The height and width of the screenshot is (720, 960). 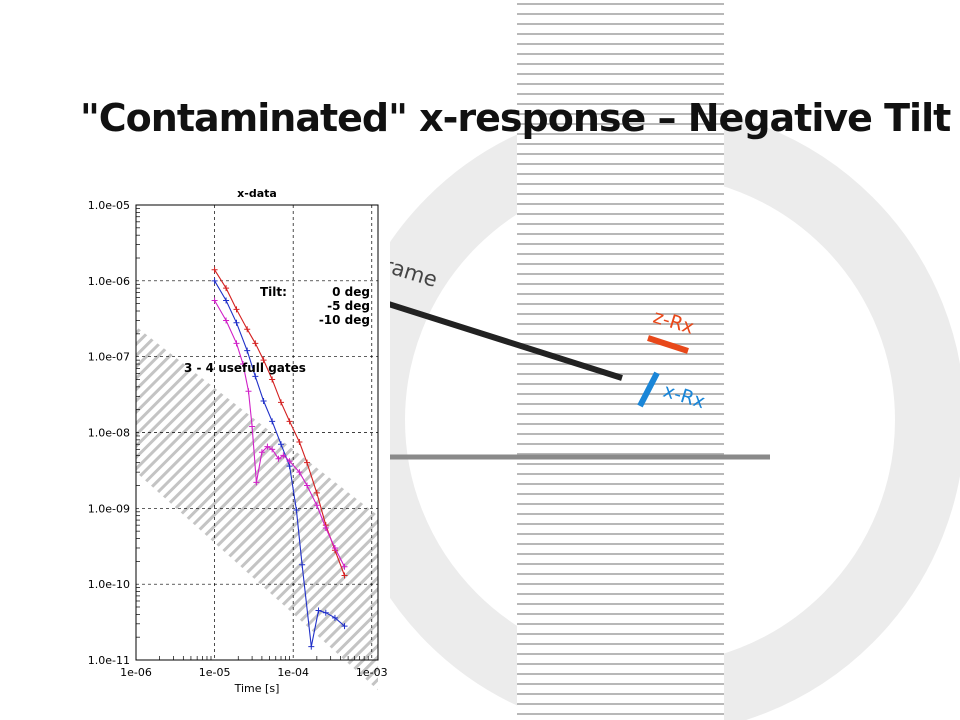 What do you see at coordinates (257, 688) in the screenshot?
I see `x-axis-label: Time [s]` at bounding box center [257, 688].